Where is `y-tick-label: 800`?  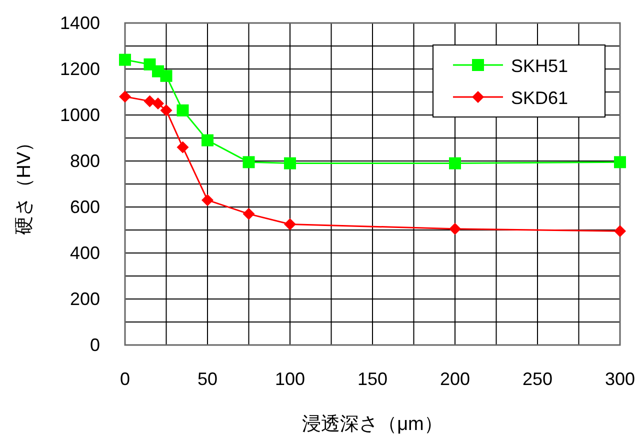 y-tick-label: 800 is located at coordinates (85, 161).